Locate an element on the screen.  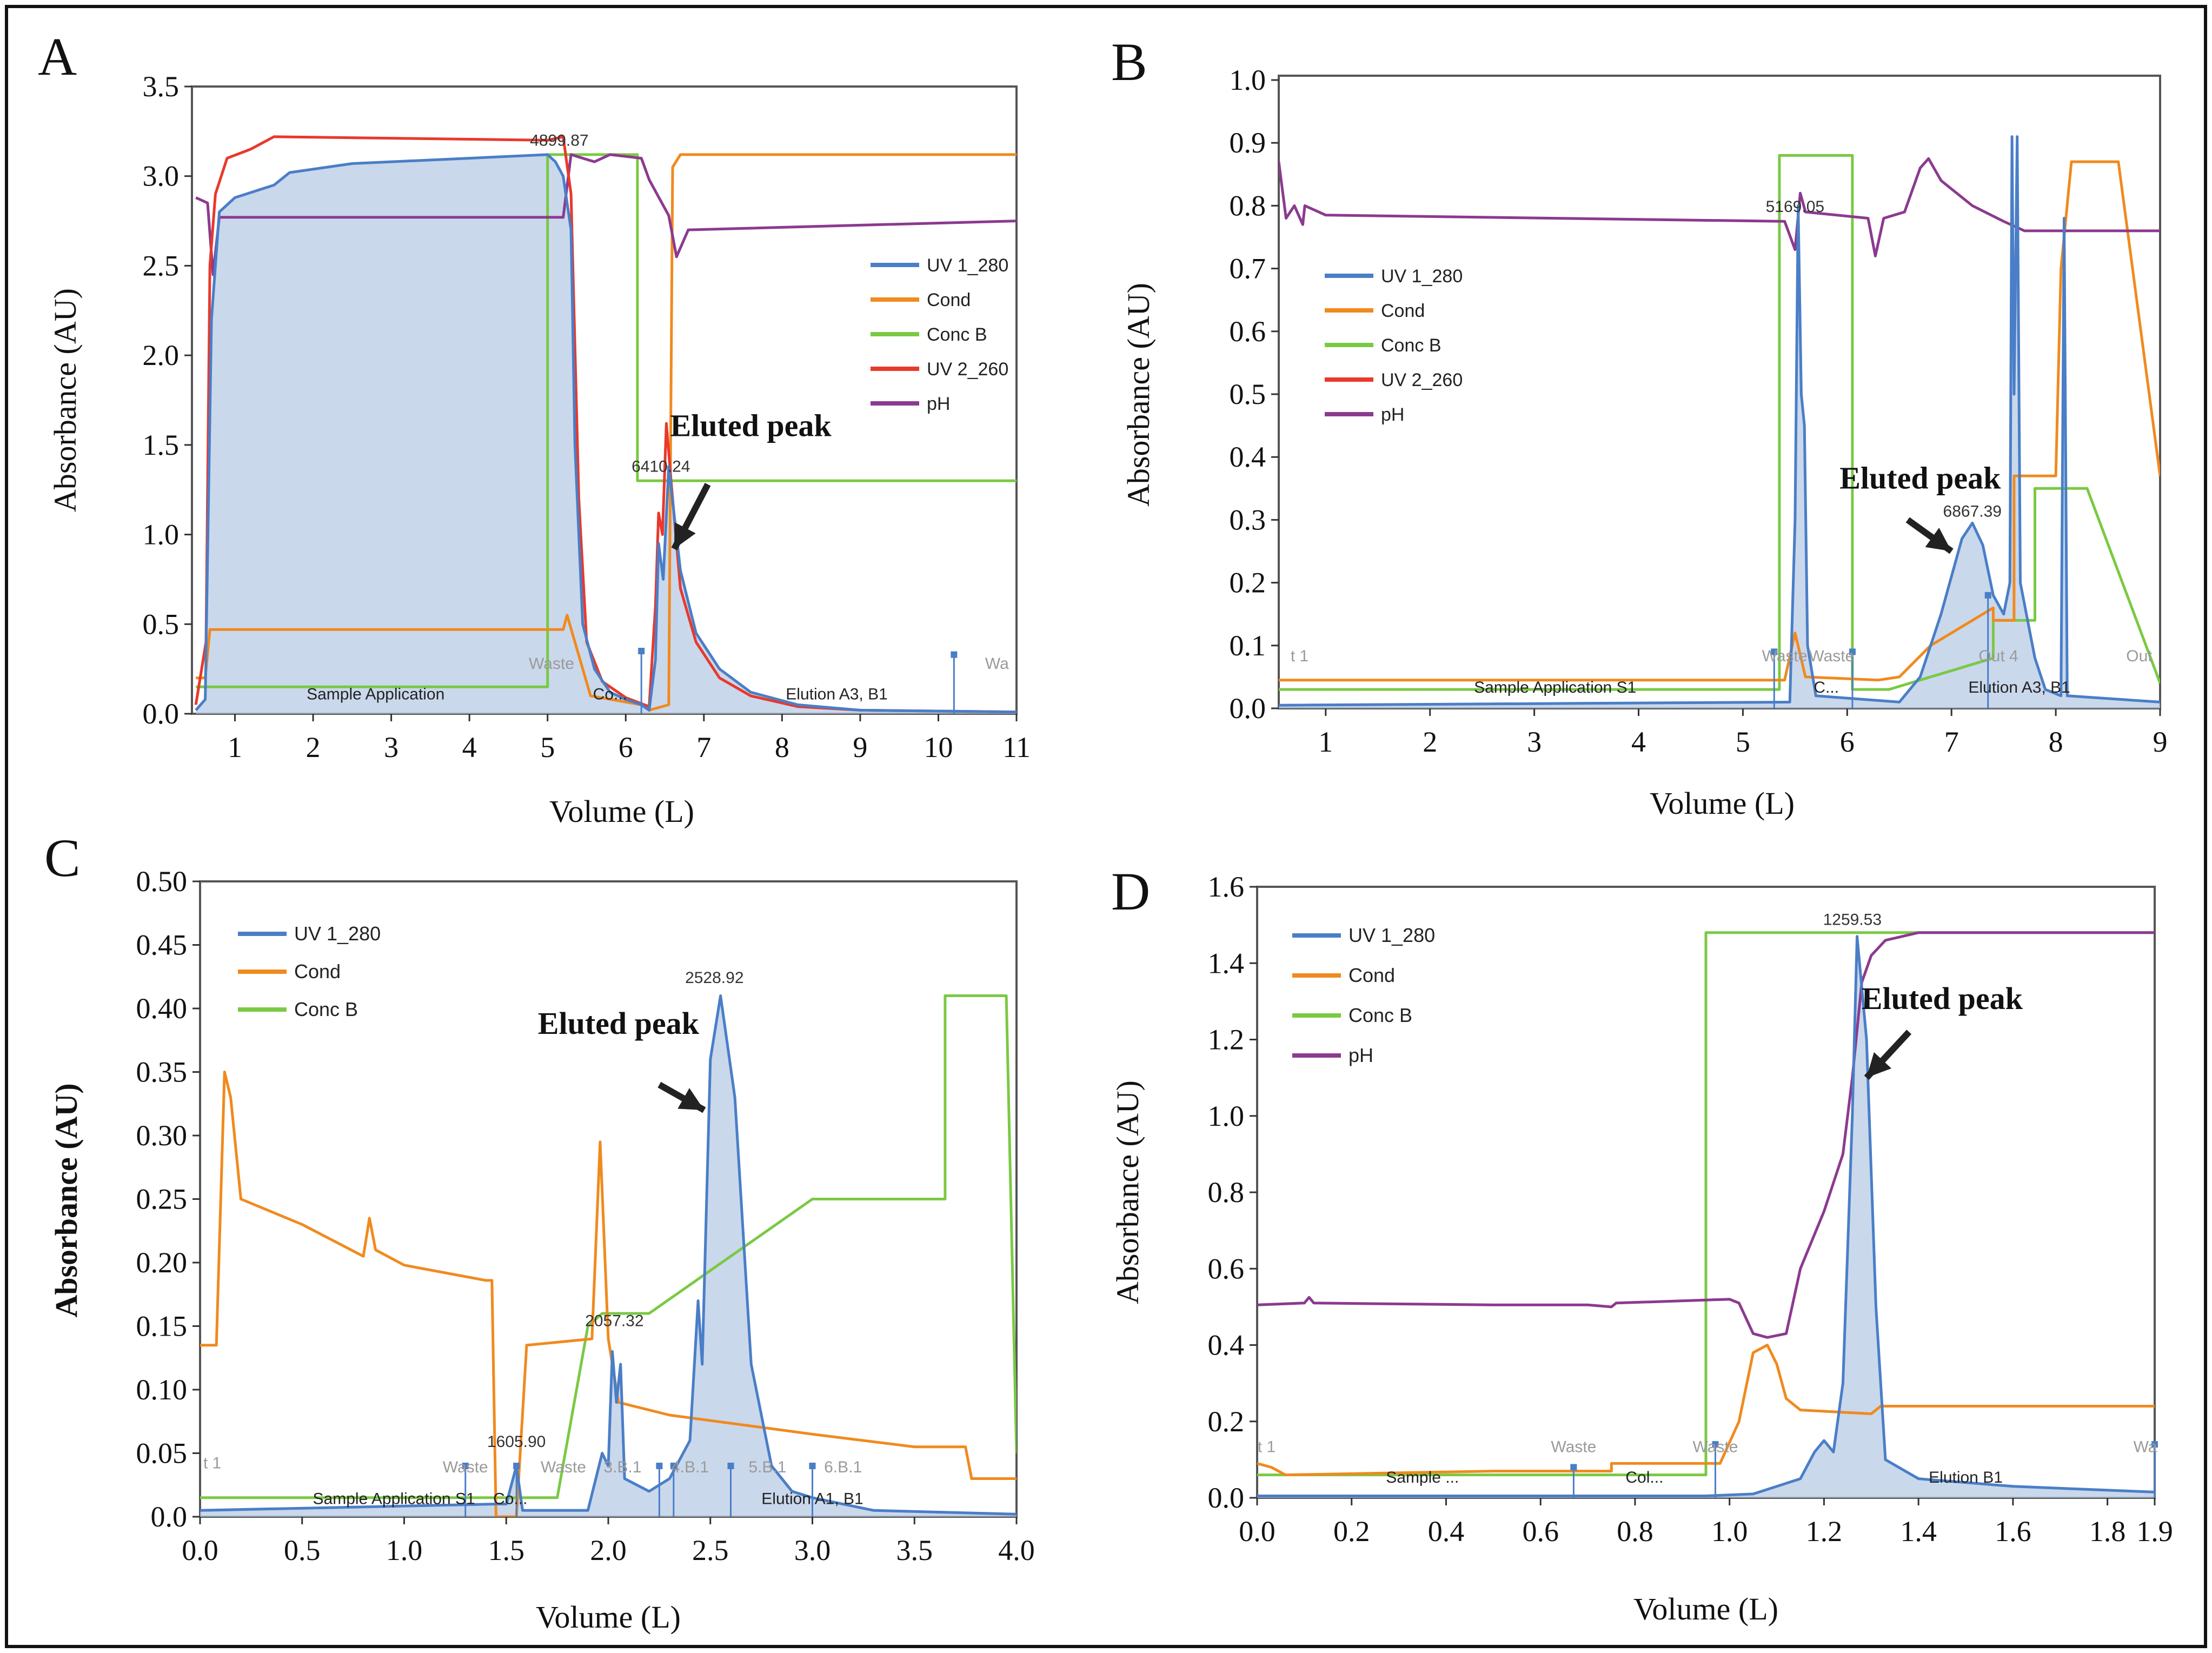
panel-c-series-cond is located at coordinates (608, 1294).